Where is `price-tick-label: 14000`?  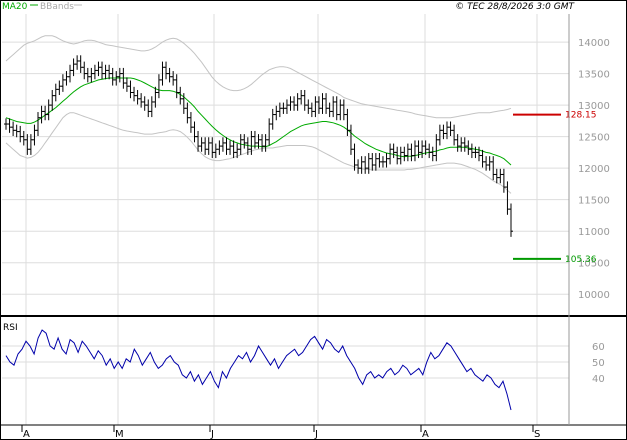 price-tick-label: 14000 is located at coordinates (594, 43).